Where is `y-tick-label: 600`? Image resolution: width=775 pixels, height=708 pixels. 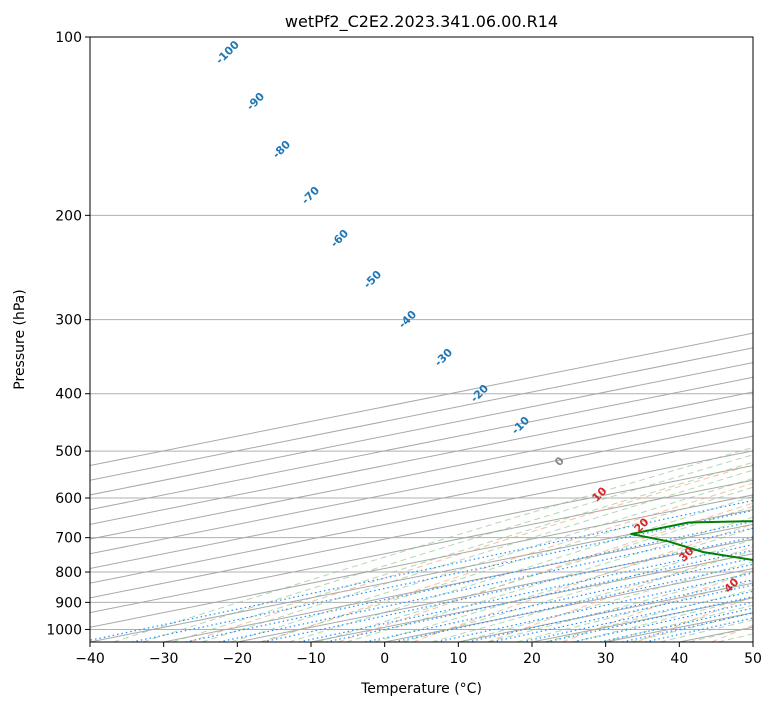 y-tick-label: 600 is located at coordinates (68, 499).